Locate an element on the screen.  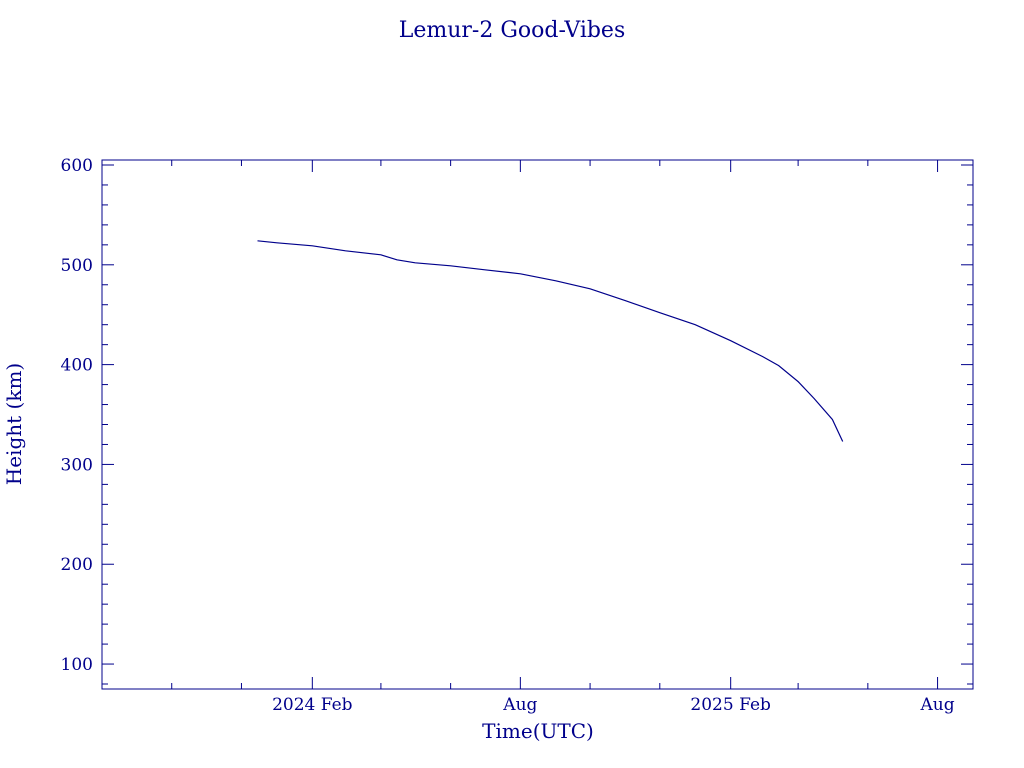
x-tick-label: 2024 Feb is located at coordinates (312, 705).